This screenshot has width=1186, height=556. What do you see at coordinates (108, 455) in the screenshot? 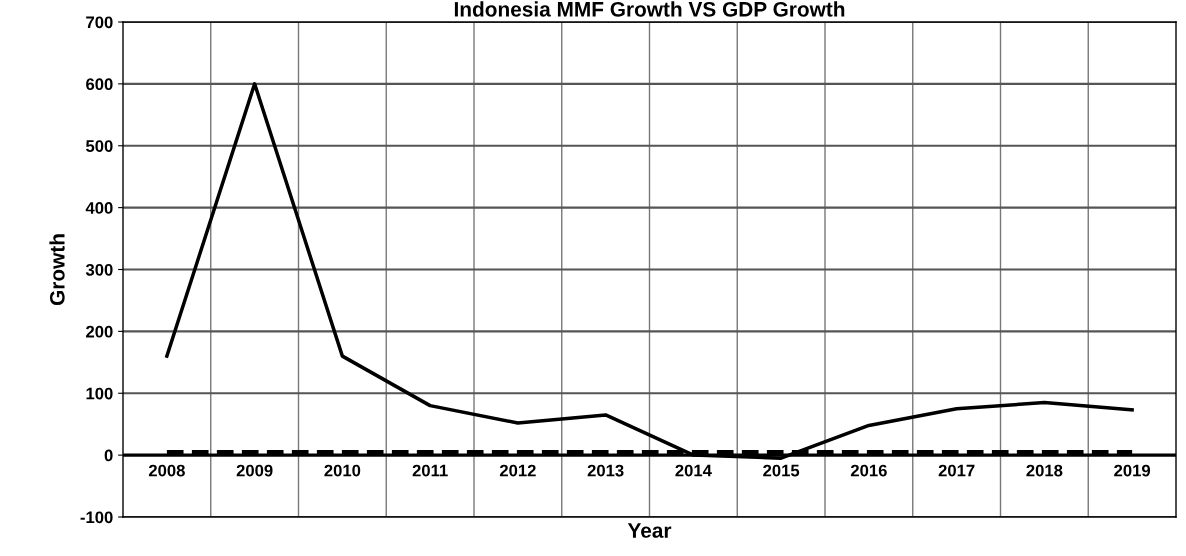
I see `y-tick-label: 0` at bounding box center [108, 455].